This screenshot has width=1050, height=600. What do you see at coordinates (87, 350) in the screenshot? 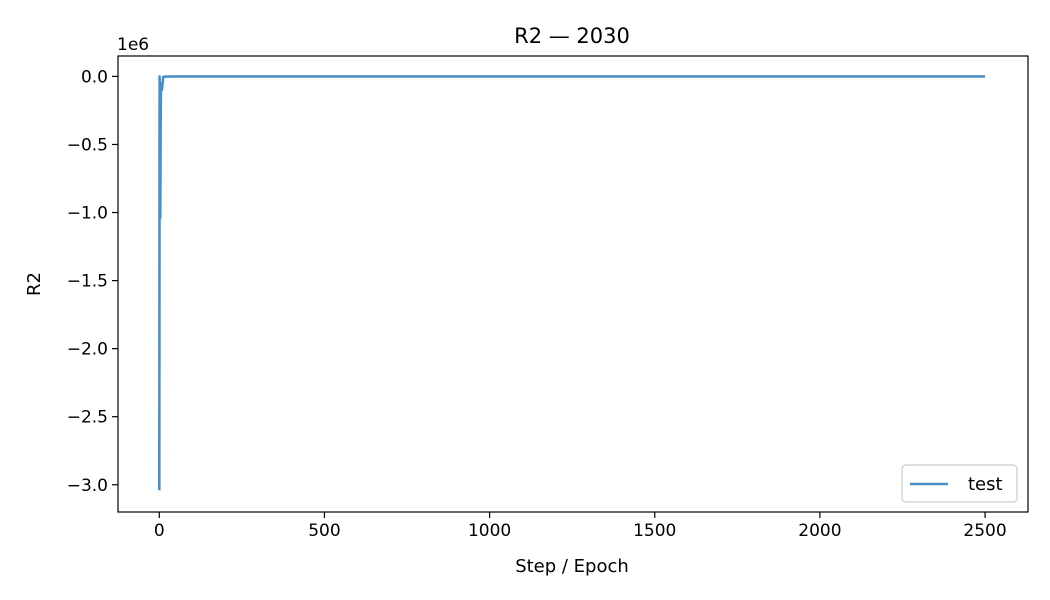
I see `y-tick-label: −2.0` at bounding box center [87, 350].